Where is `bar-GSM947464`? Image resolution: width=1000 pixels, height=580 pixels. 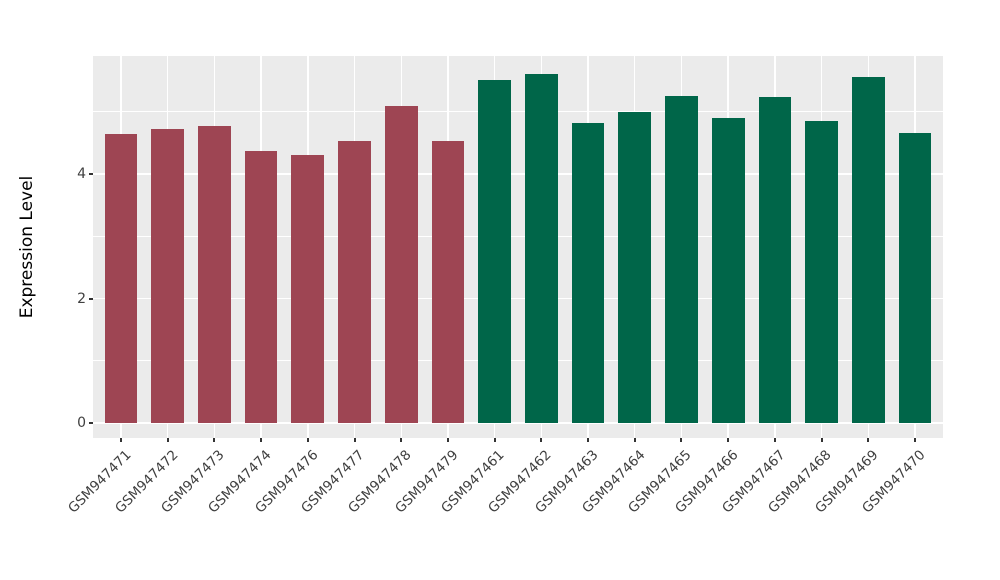
bar-GSM947464 is located at coordinates (635, 267).